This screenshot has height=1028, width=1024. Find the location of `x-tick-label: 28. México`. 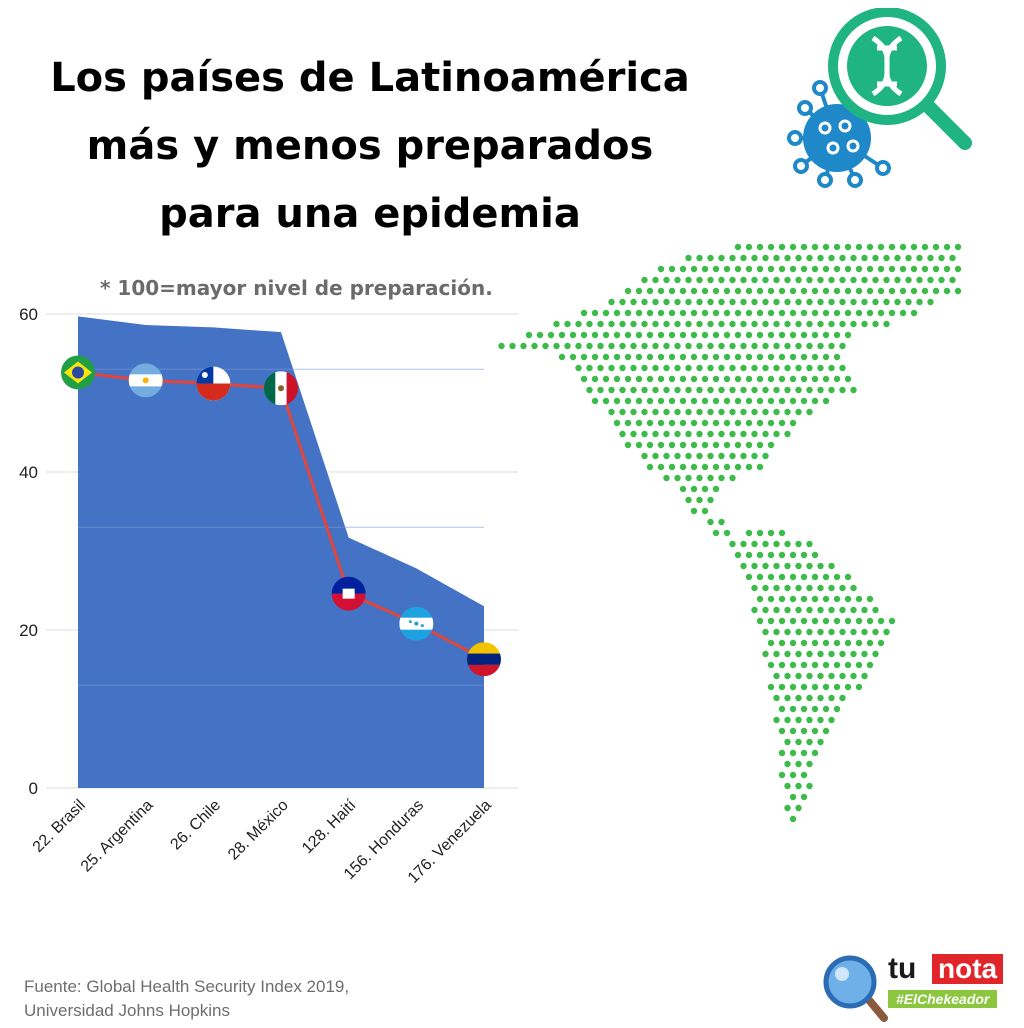

x-tick-label: 28. México is located at coordinates (258, 830).